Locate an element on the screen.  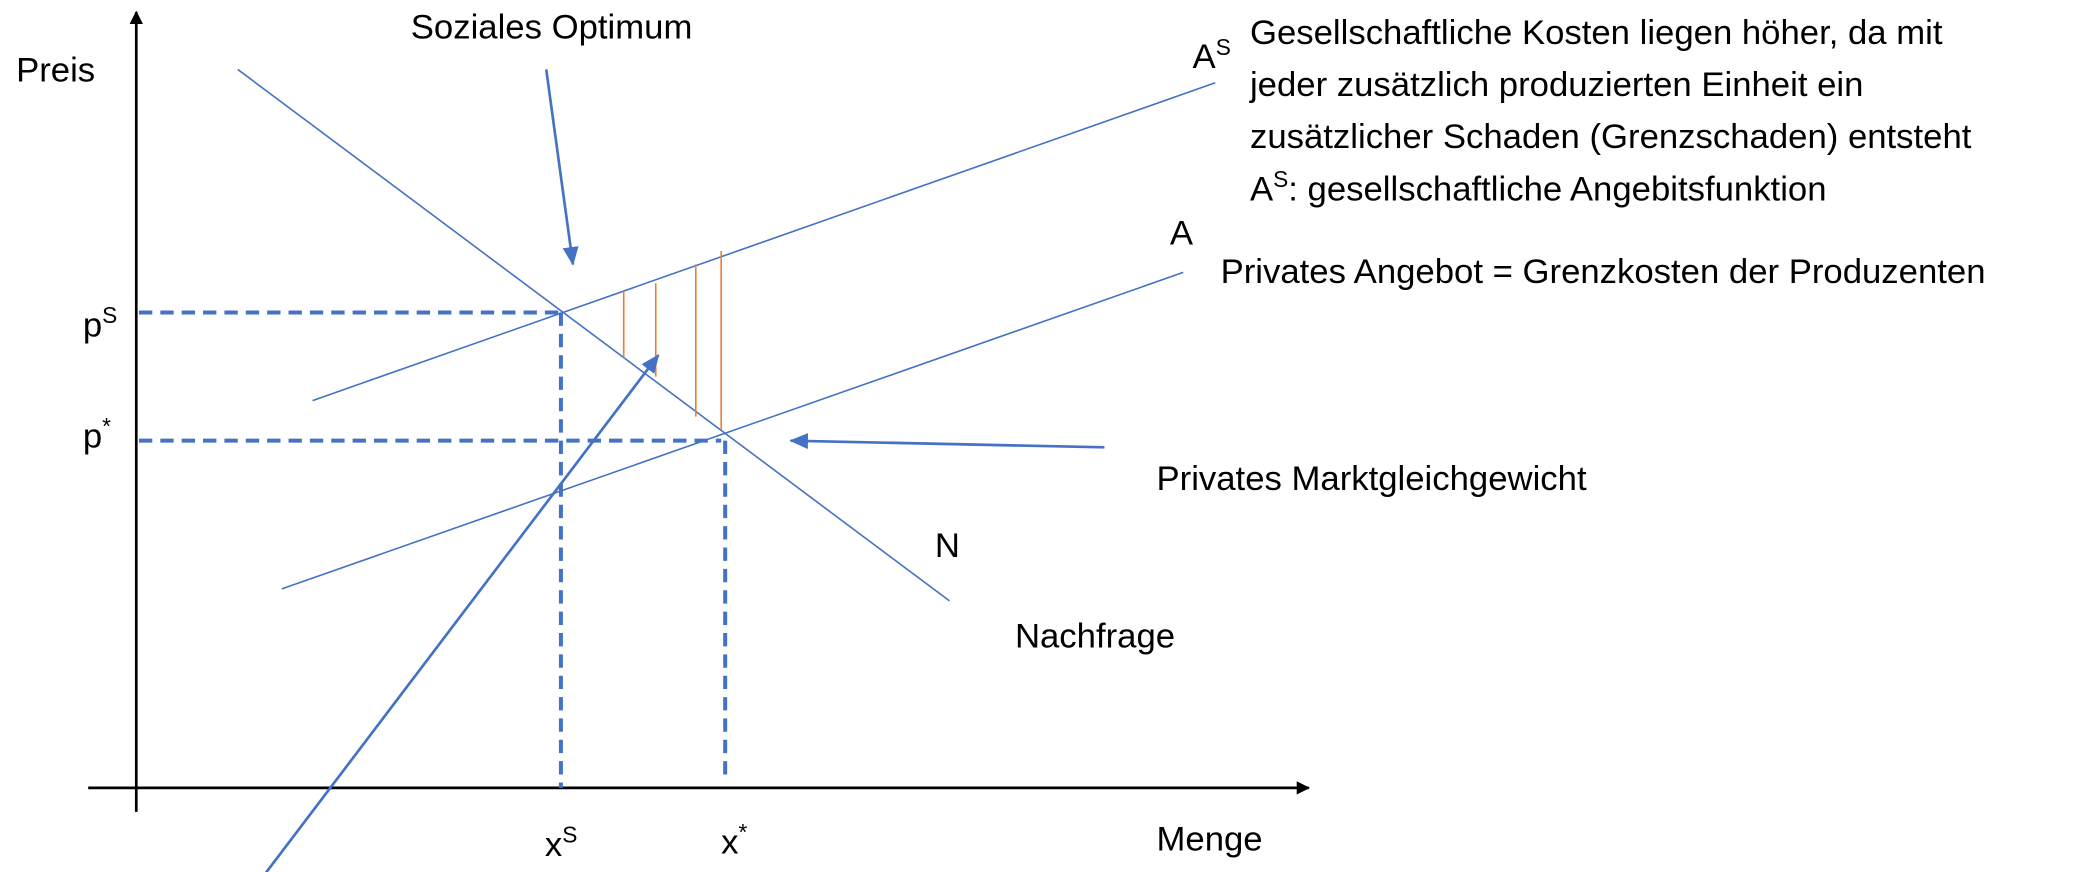
label: Nachfrage is located at coordinates (1095, 637).